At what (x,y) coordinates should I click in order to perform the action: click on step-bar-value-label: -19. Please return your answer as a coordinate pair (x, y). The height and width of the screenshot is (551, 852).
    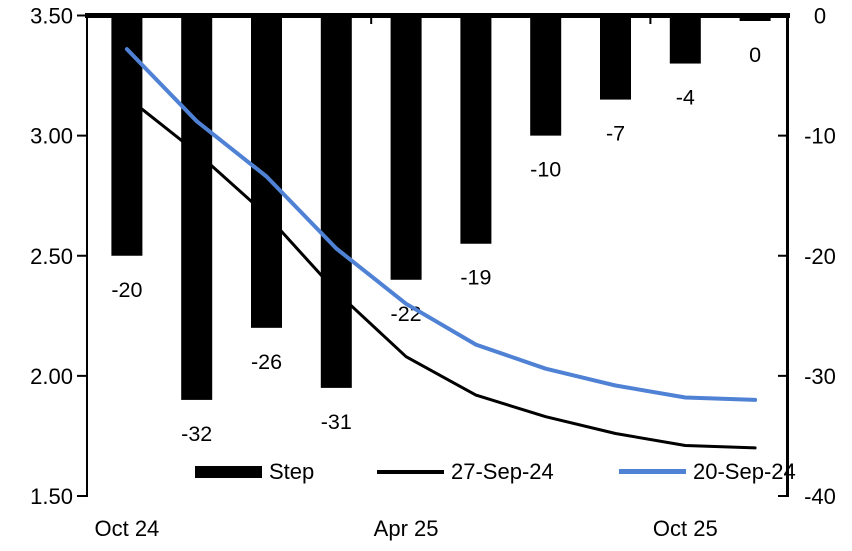
    Looking at the image, I should click on (475, 278).